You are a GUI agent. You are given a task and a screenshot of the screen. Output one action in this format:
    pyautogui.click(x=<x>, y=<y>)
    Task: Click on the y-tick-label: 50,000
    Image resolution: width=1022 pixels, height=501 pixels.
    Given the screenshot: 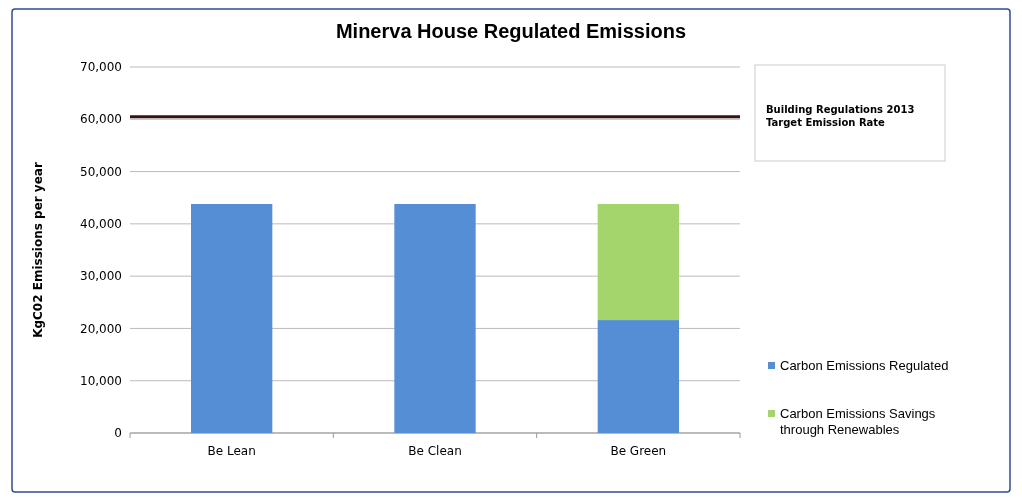 What is the action you would take?
    pyautogui.click(x=101, y=171)
    